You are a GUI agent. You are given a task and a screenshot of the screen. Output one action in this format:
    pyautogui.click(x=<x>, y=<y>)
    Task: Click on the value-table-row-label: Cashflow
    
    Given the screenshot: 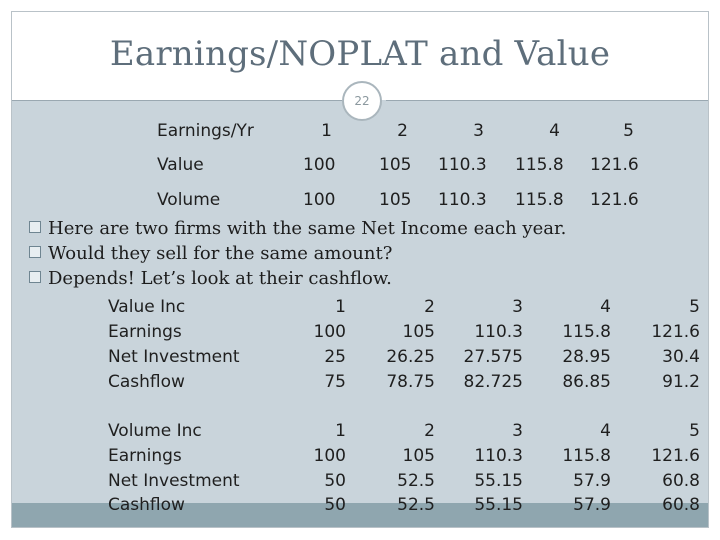 What is the action you would take?
    pyautogui.click(x=146, y=382)
    